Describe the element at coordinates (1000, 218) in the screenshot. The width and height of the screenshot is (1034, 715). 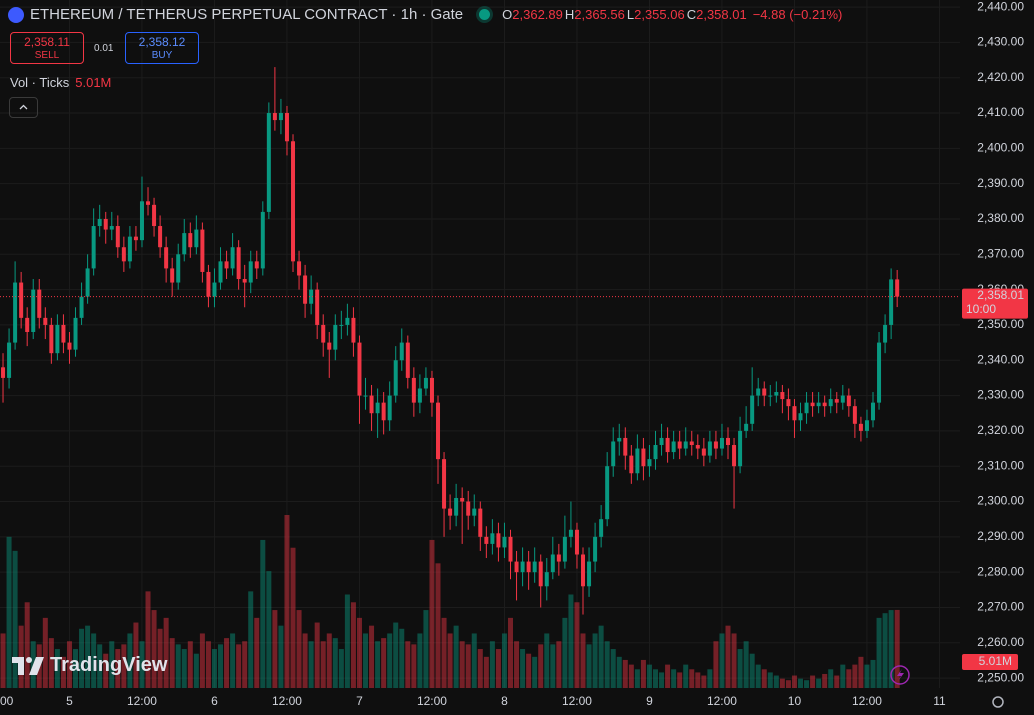
I see `y-tick-label: 2,380.00` at that location.